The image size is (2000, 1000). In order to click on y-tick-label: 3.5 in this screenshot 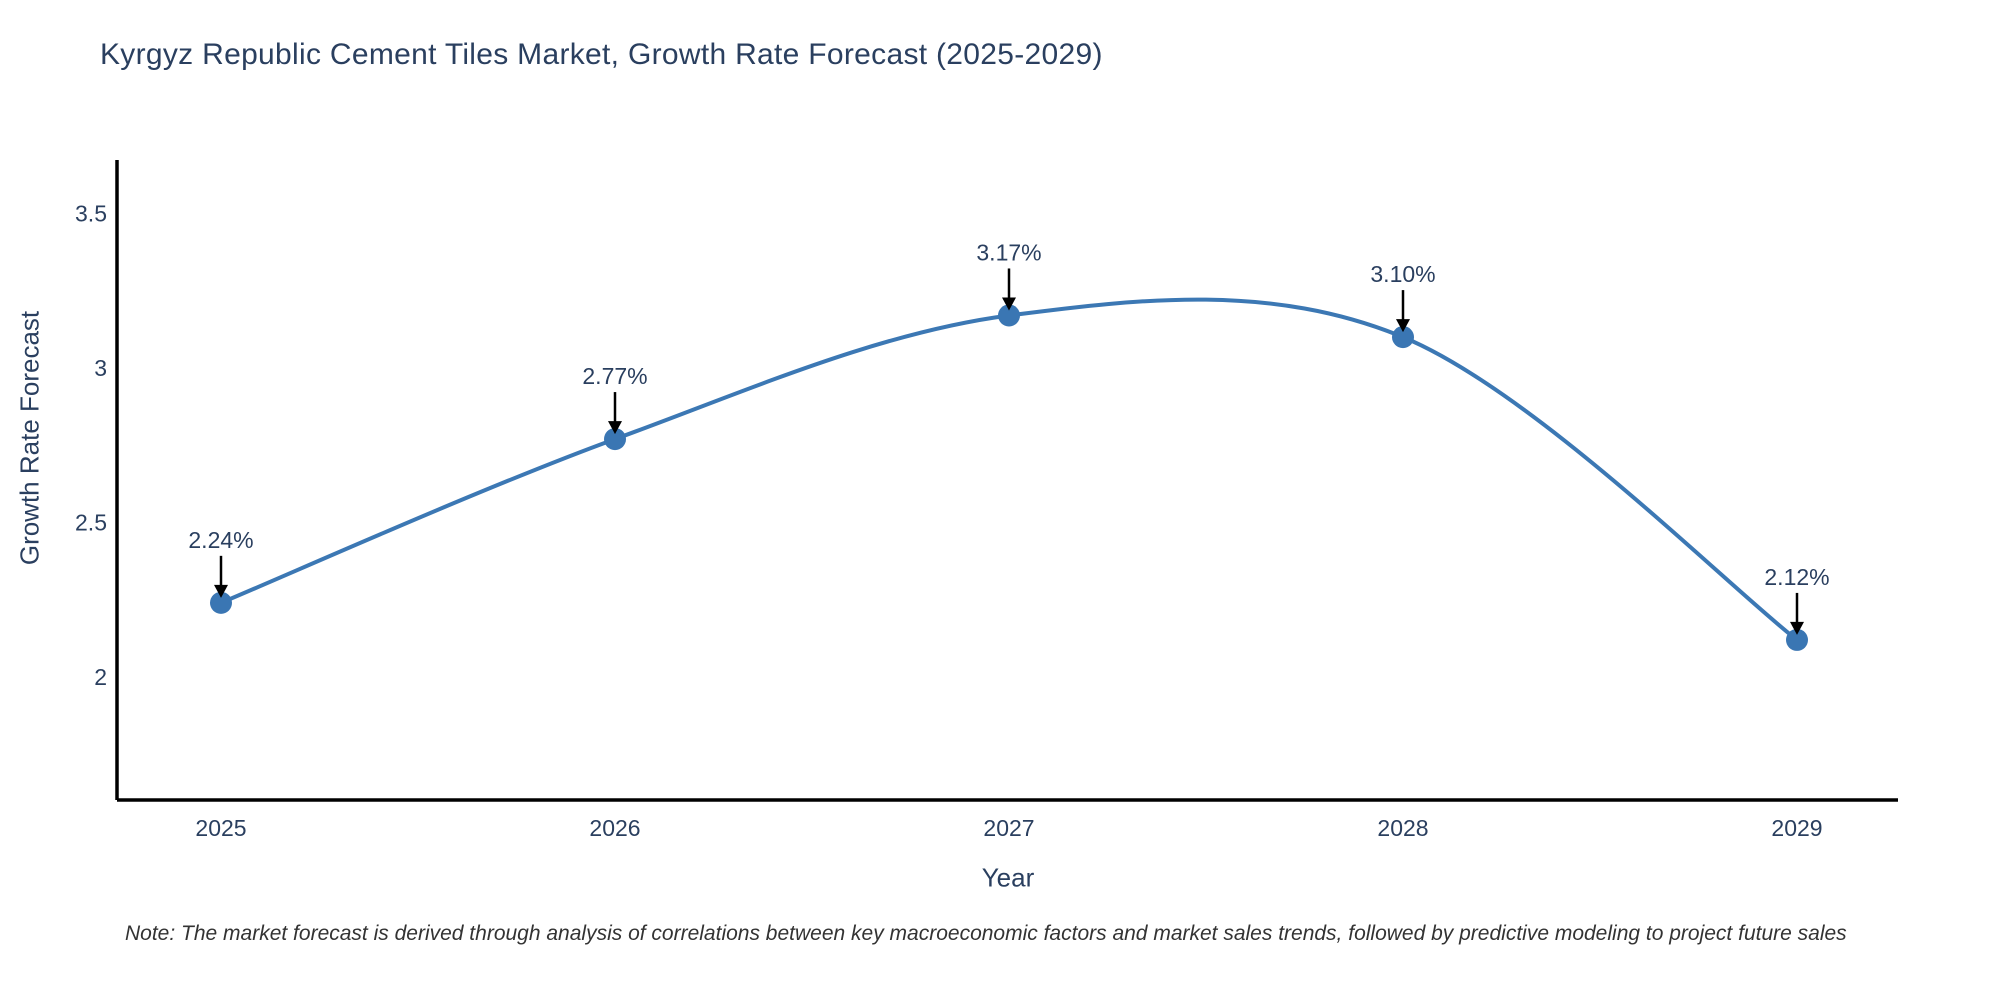, I will do `click(91, 214)`.